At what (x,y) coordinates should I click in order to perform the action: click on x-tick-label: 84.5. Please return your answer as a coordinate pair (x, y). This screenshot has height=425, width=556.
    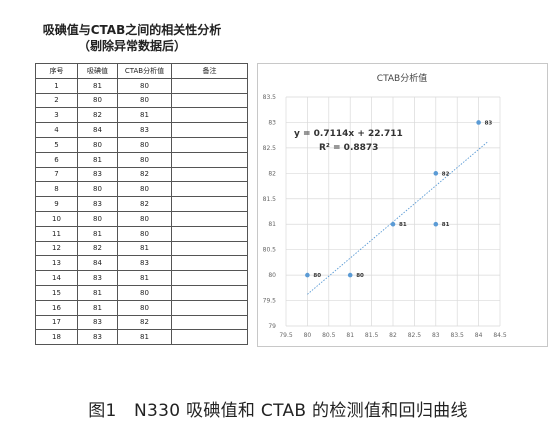
    Looking at the image, I should click on (500, 335).